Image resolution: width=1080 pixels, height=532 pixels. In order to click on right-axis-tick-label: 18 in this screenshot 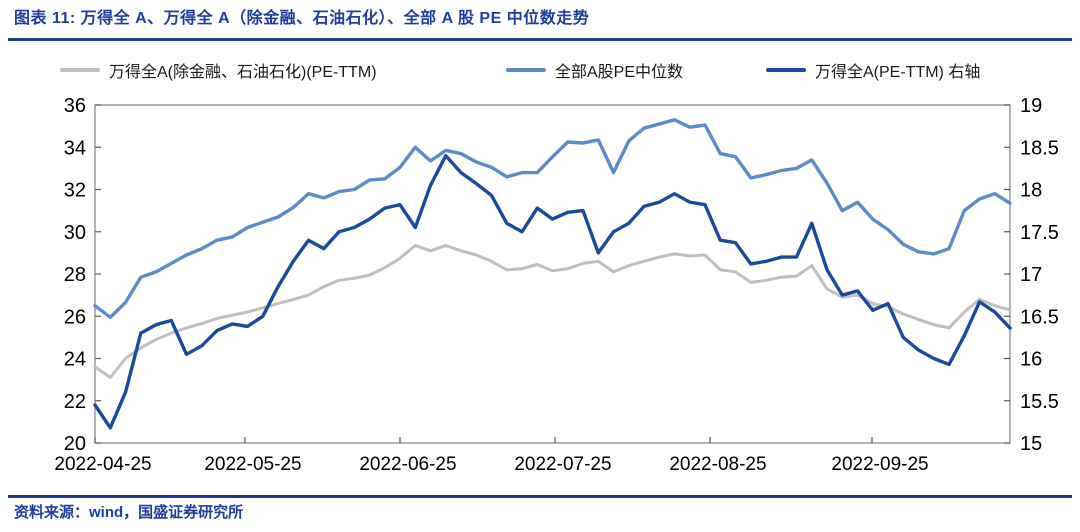, I will do `click(1031, 191)`.